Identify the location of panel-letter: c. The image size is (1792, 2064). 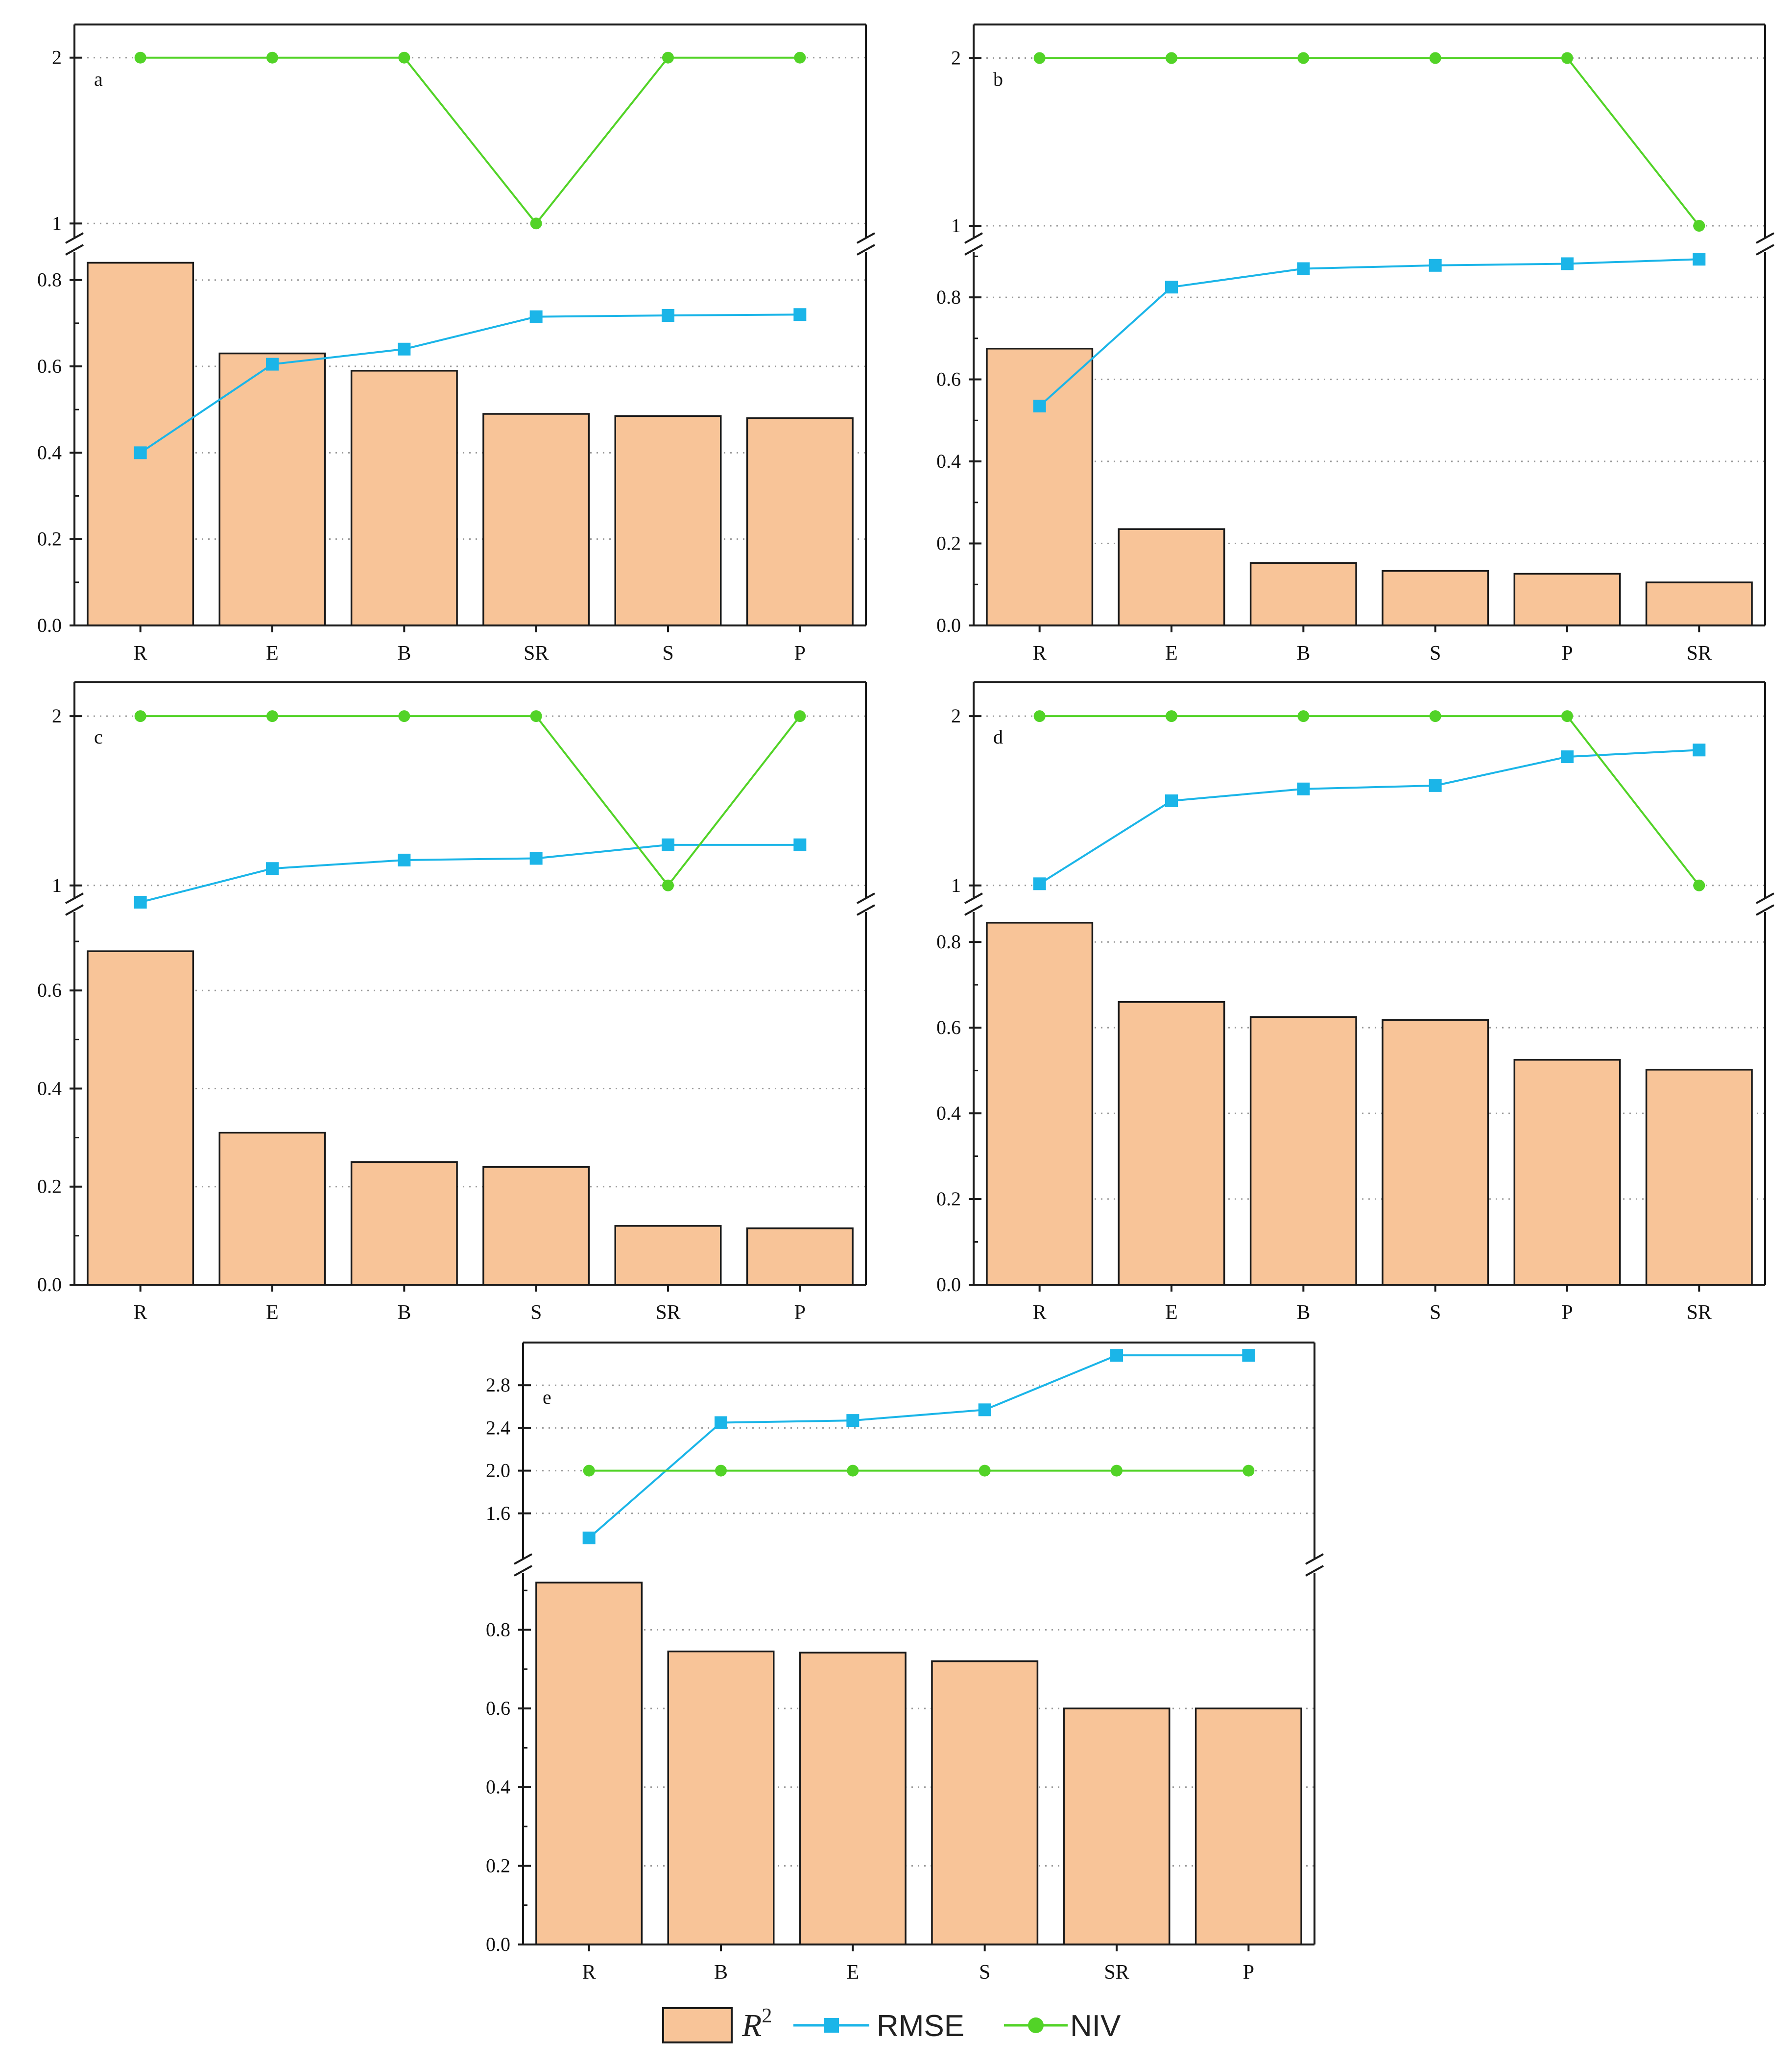
(98, 737).